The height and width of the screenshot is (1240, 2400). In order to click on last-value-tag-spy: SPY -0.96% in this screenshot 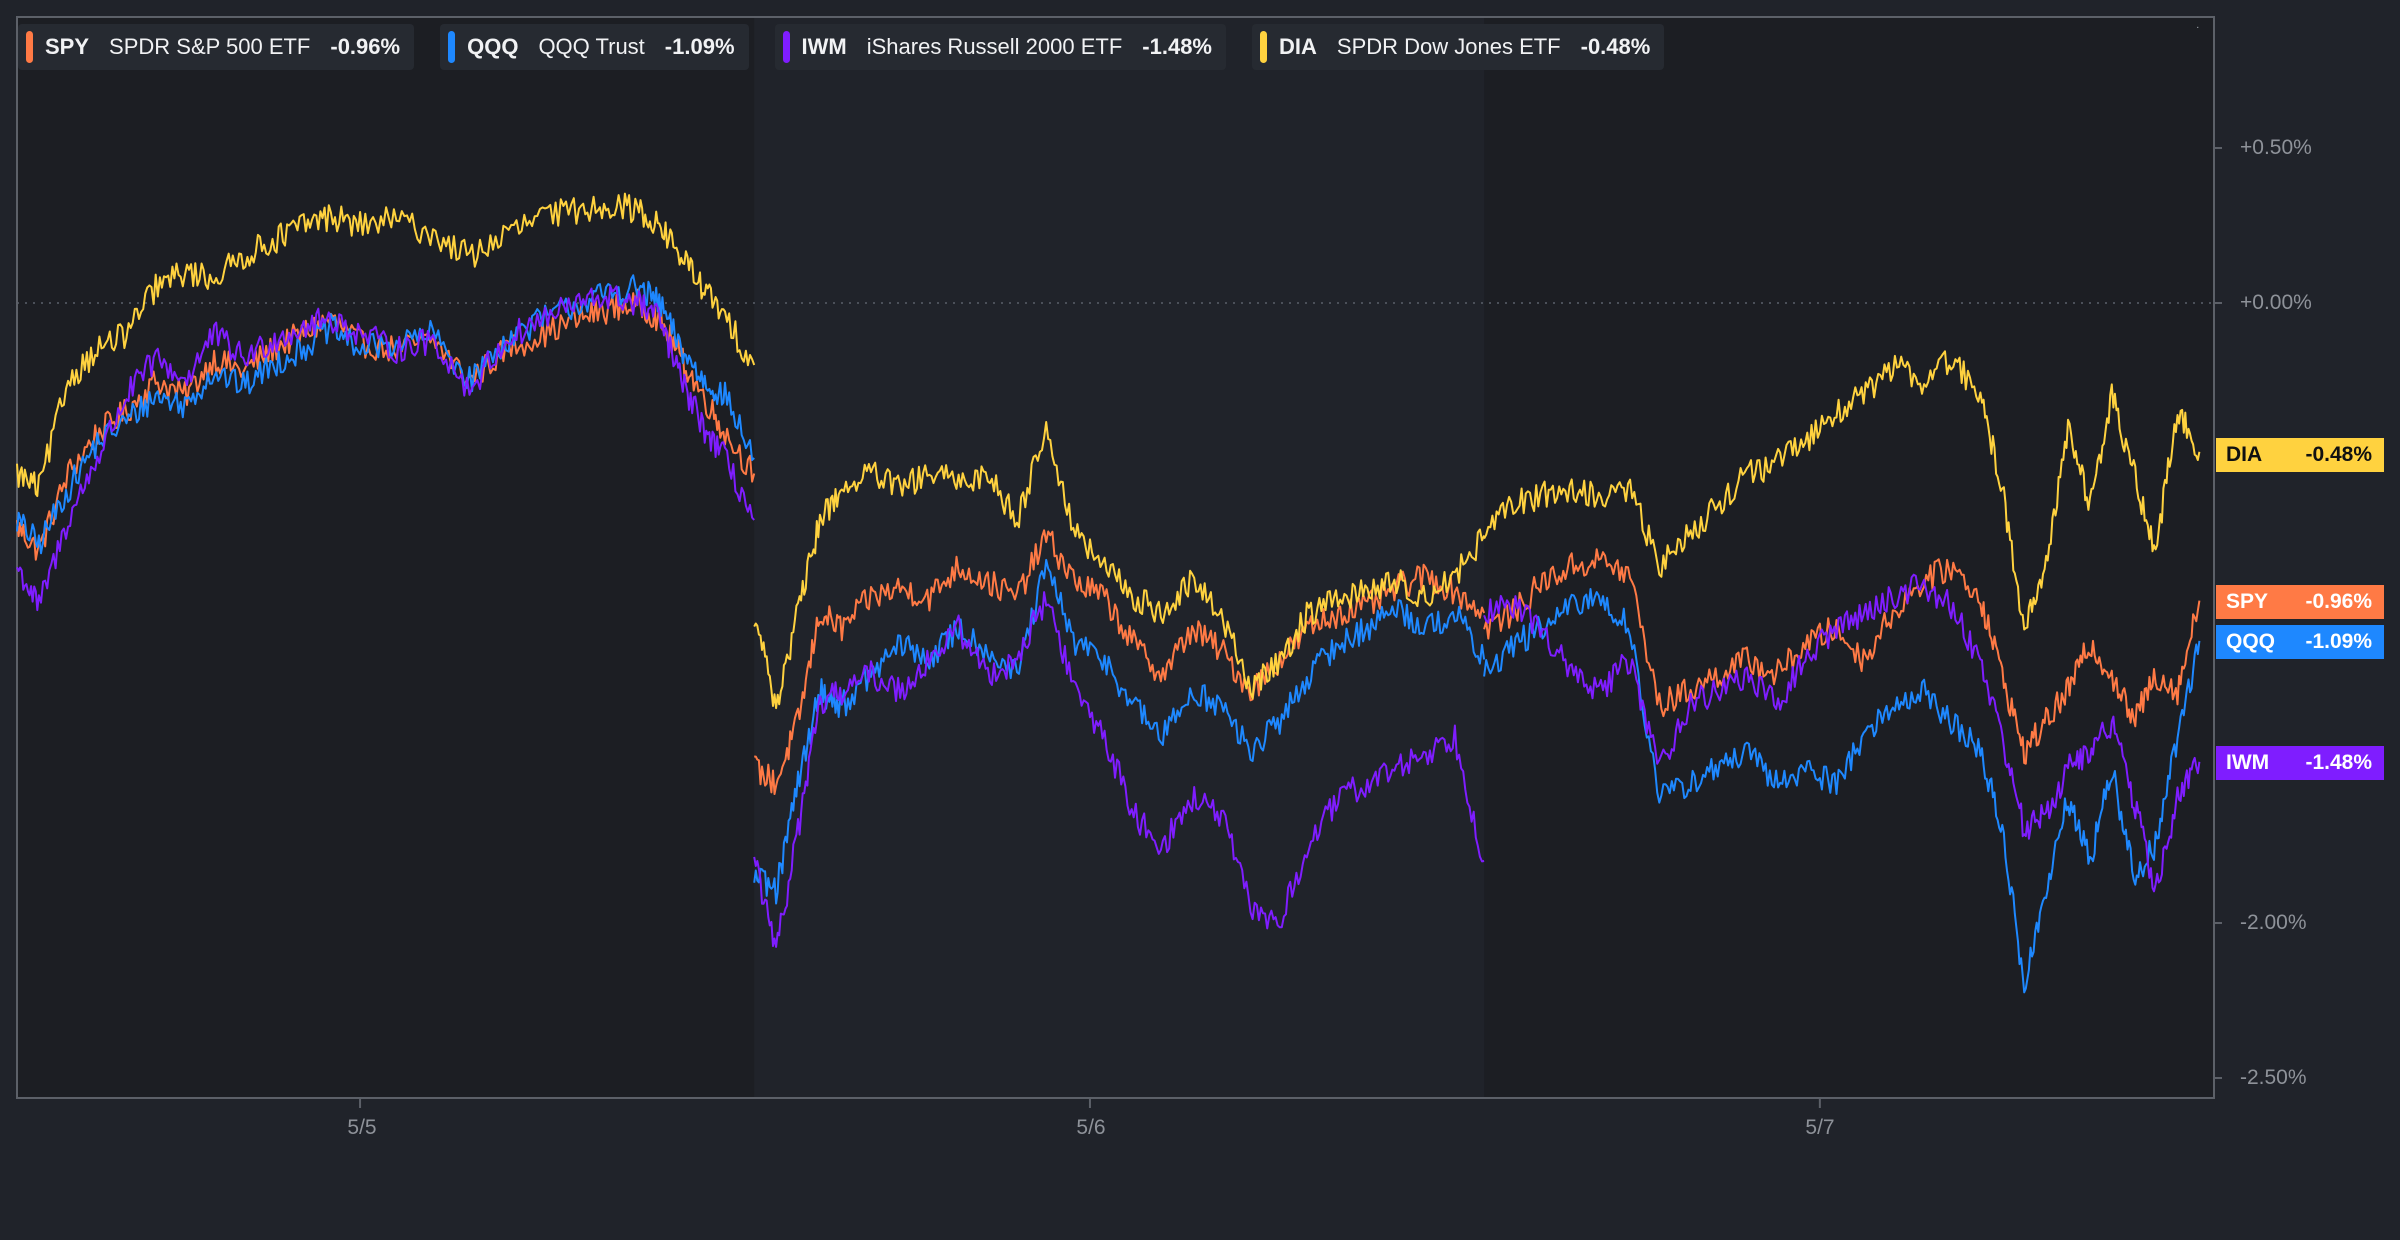, I will do `click(2300, 602)`.